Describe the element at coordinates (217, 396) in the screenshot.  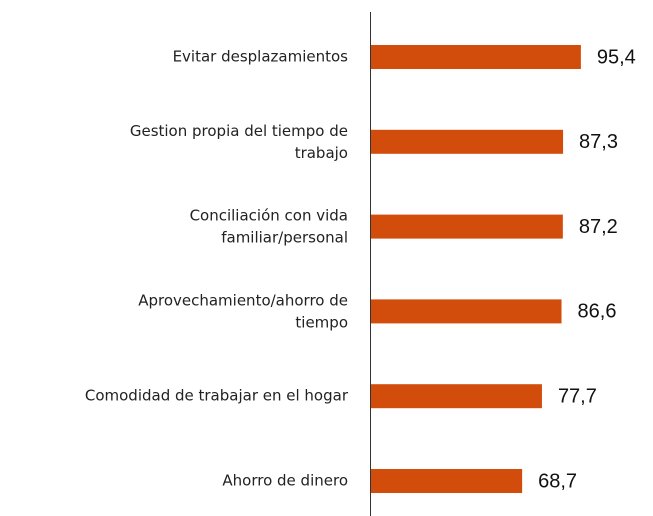
I see `category-label: Comodidad de trabajar en el hogar` at that location.